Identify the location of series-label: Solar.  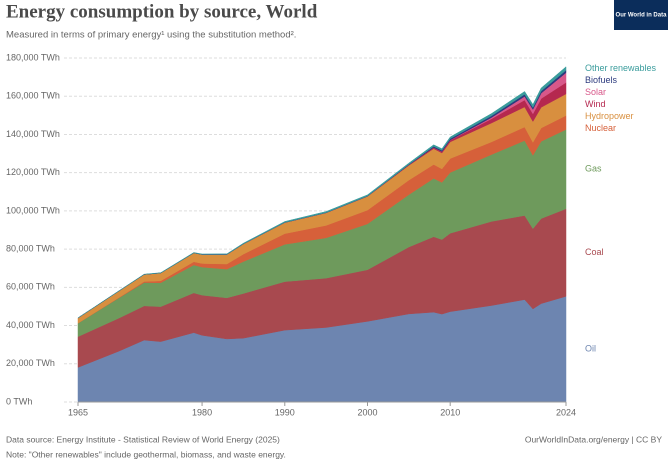
(595, 92).